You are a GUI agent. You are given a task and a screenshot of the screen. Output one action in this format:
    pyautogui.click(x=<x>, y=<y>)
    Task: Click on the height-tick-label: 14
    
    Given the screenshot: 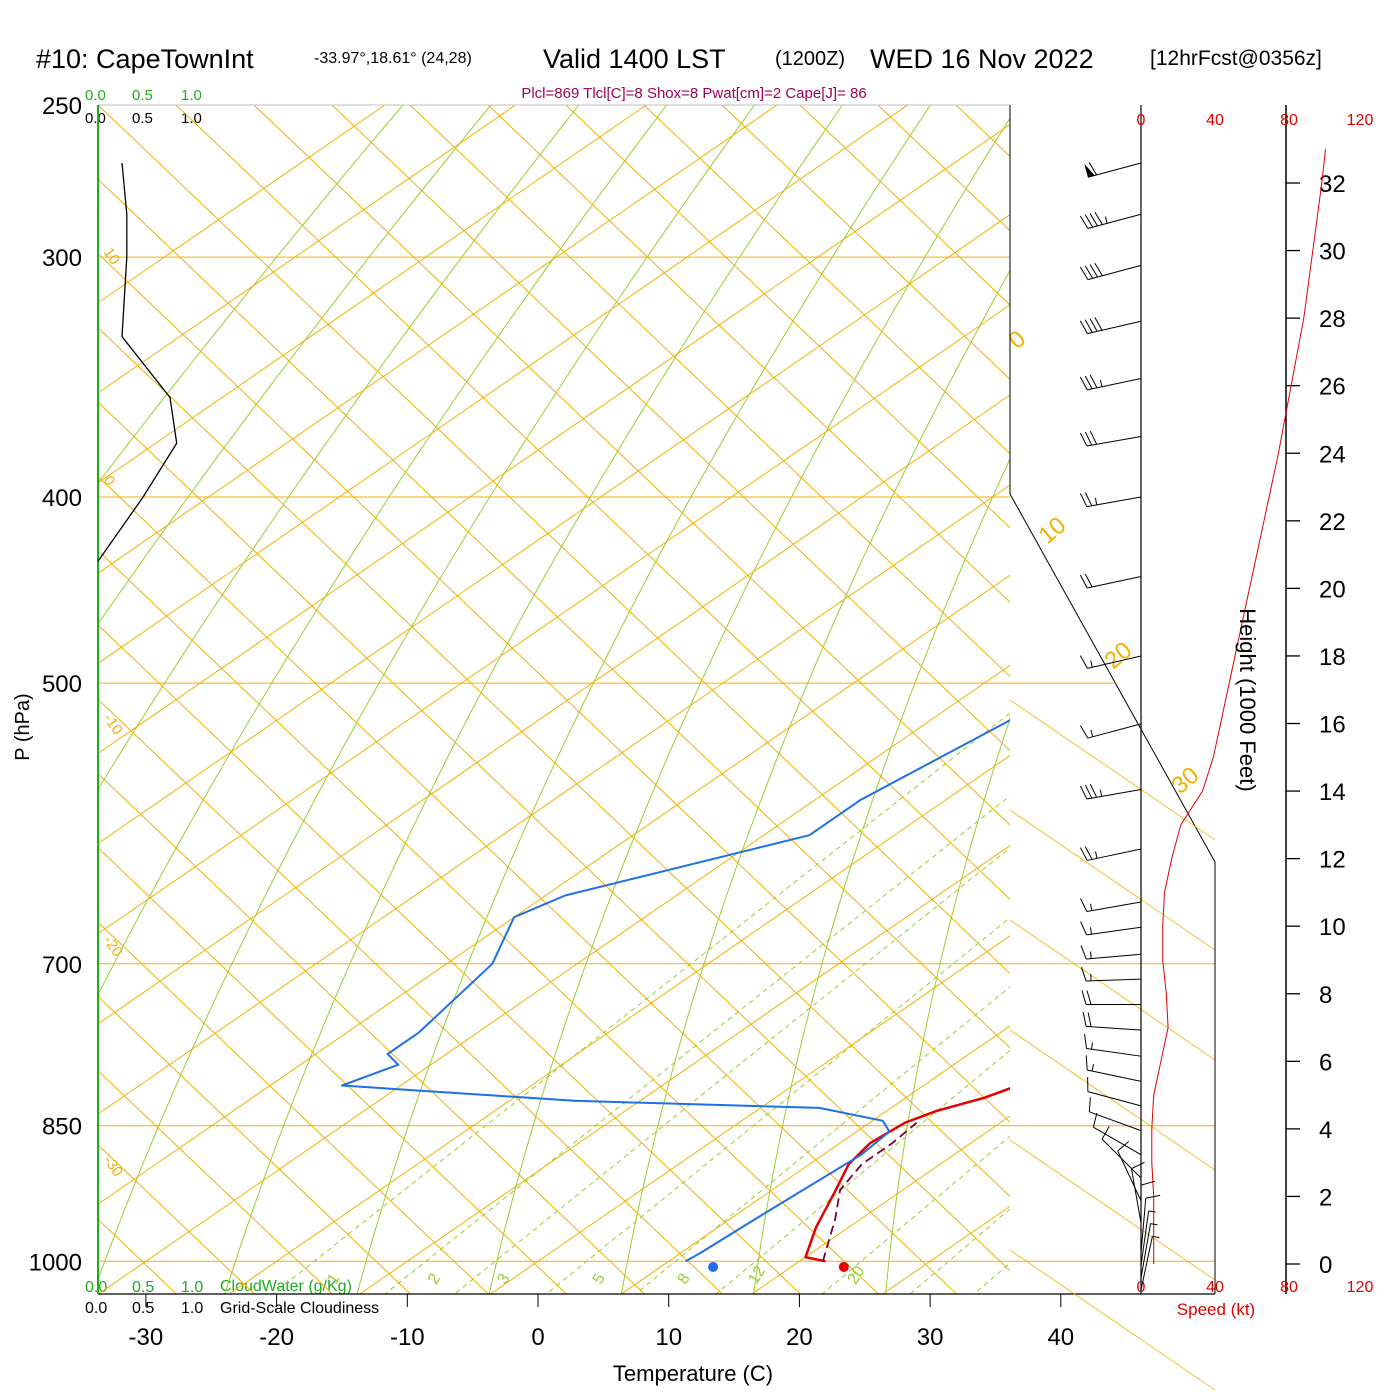 What is the action you would take?
    pyautogui.click(x=1332, y=792)
    